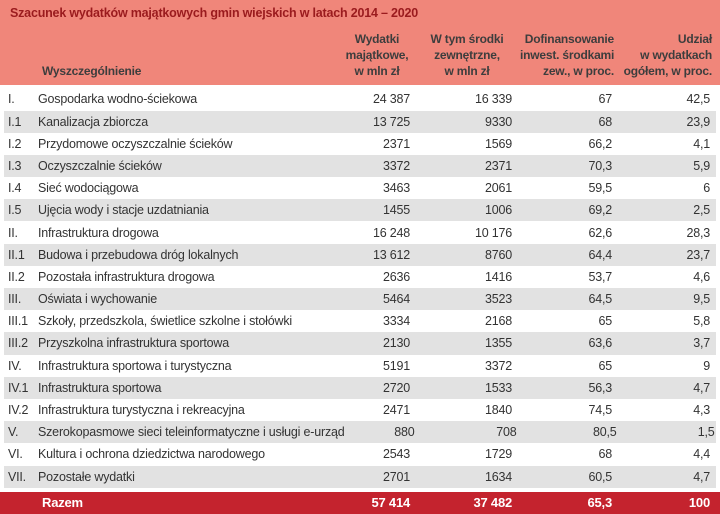  I want to click on value-udzial: 1,5, so click(706, 432).